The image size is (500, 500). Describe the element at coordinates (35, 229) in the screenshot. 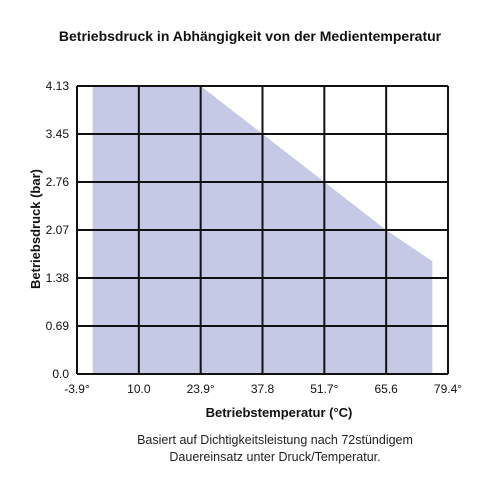

I see `y-axis-title: Betriebsdruck (bar)` at that location.